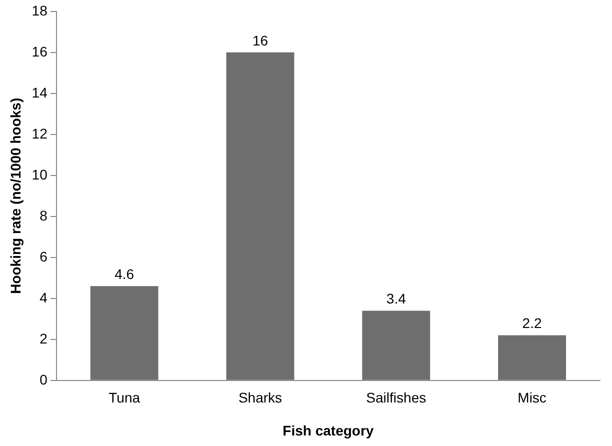  I want to click on data-label: 3.4, so click(396, 298).